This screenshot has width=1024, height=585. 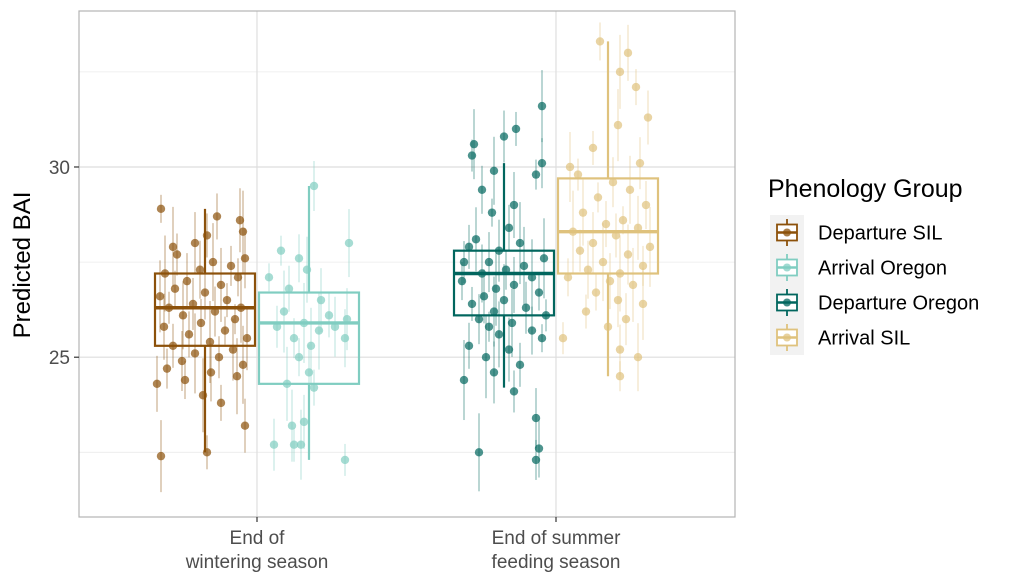 I want to click on legend-title: Phenology Group, so click(x=865, y=189).